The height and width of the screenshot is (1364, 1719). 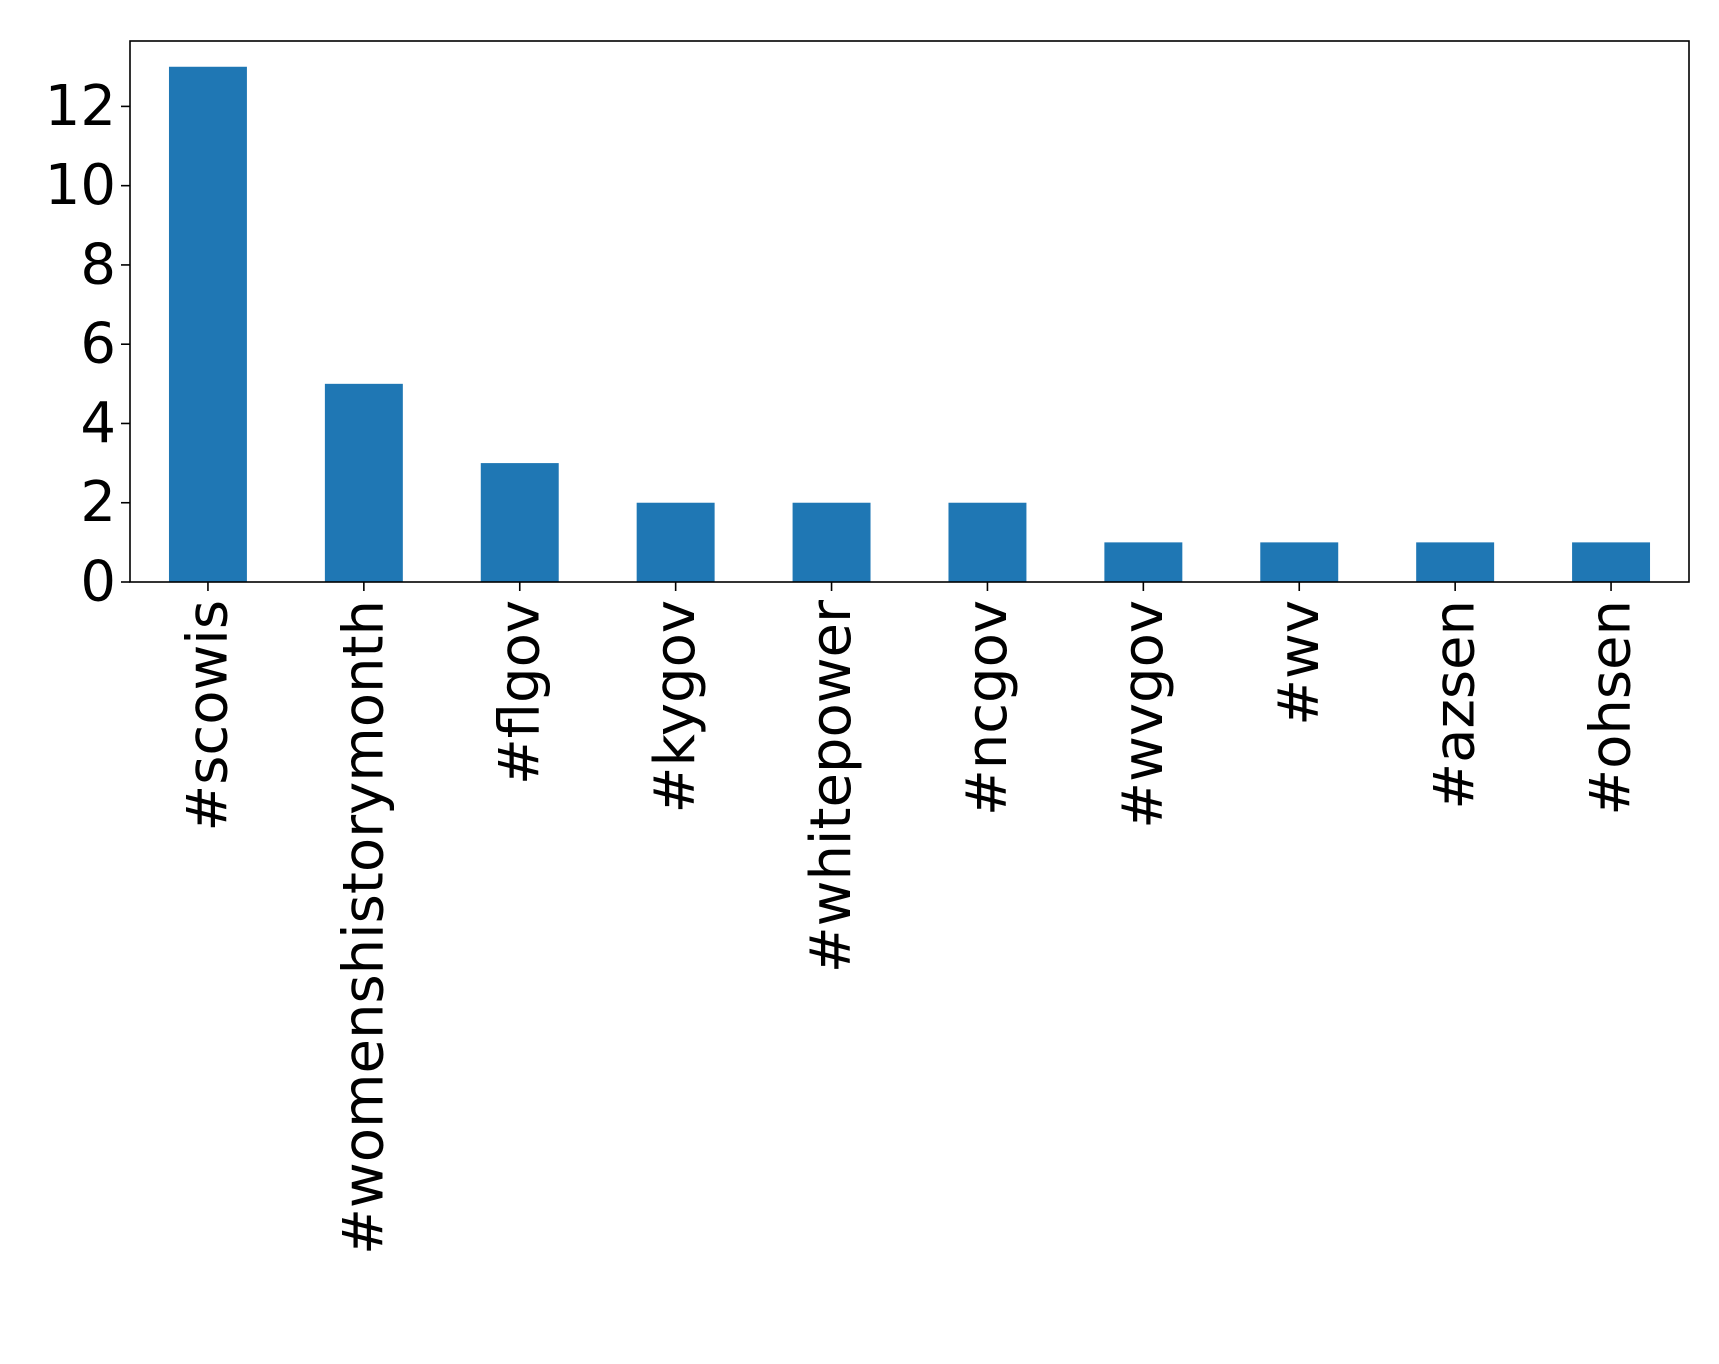 What do you see at coordinates (98, 264) in the screenshot?
I see `y-tick-label: 8` at bounding box center [98, 264].